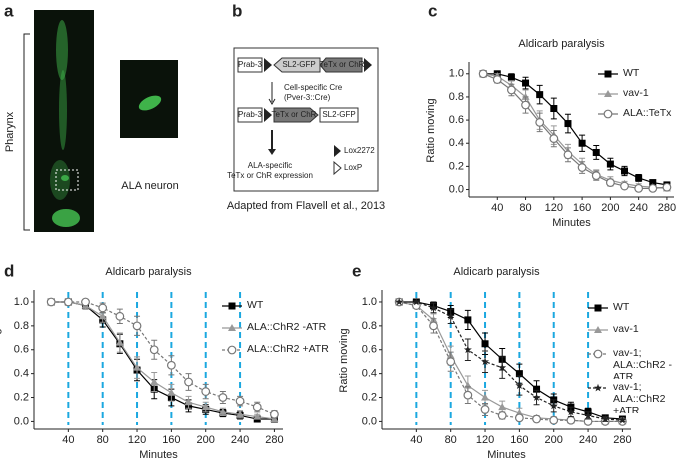 The image size is (685, 465). What do you see at coordinates (9, 10) in the screenshot?
I see `panel-label: a` at bounding box center [9, 10].